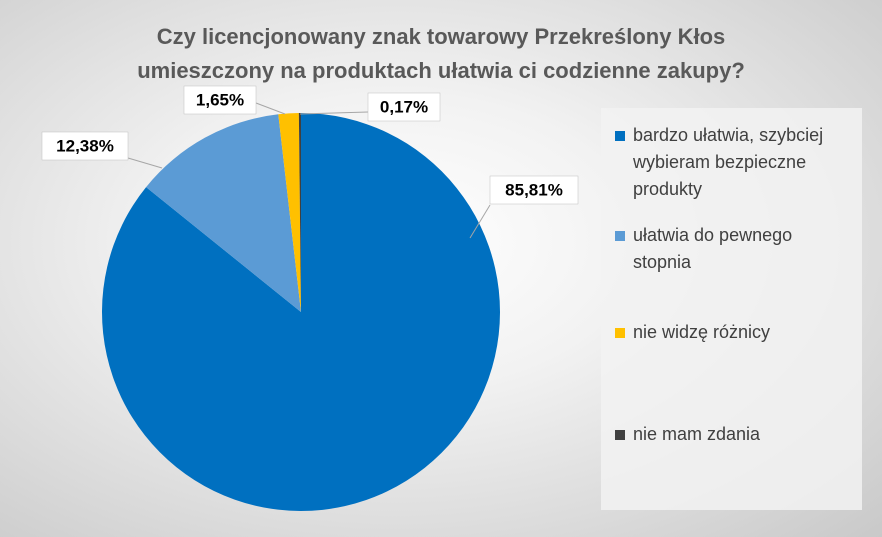  I want to click on legend-item: nie mam zdania, so click(735, 434).